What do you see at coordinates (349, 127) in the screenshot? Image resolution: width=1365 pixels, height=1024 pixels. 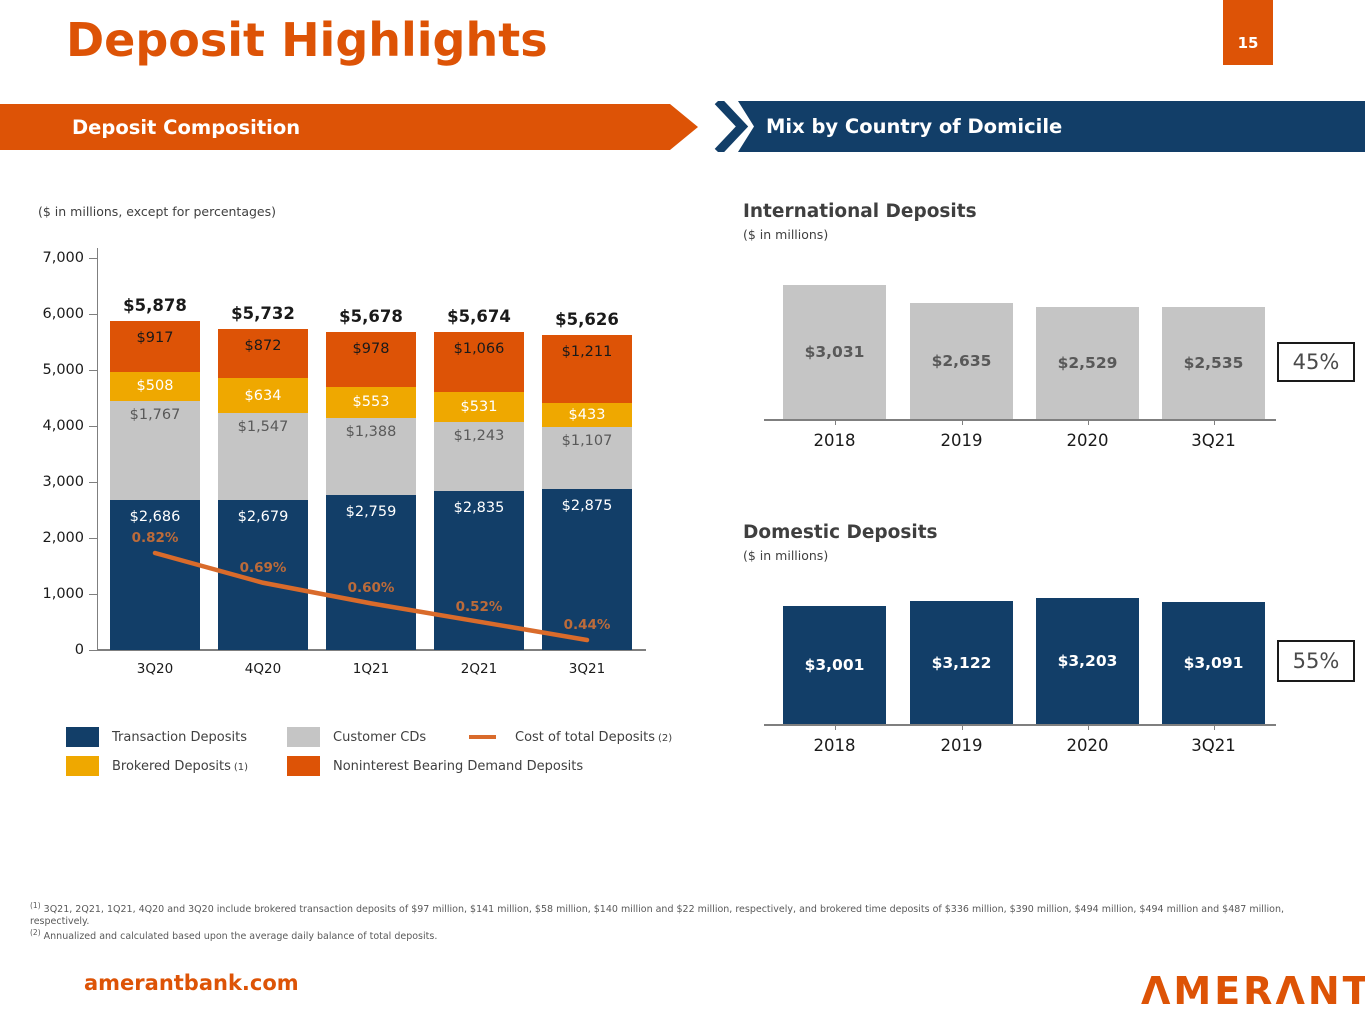 I see `section-header-deposit-composition: Deposit Composition` at bounding box center [349, 127].